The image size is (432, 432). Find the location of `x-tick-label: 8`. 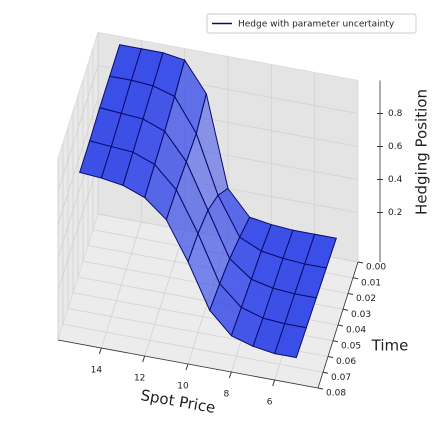

x-tick-label: 8 is located at coordinates (226, 395).